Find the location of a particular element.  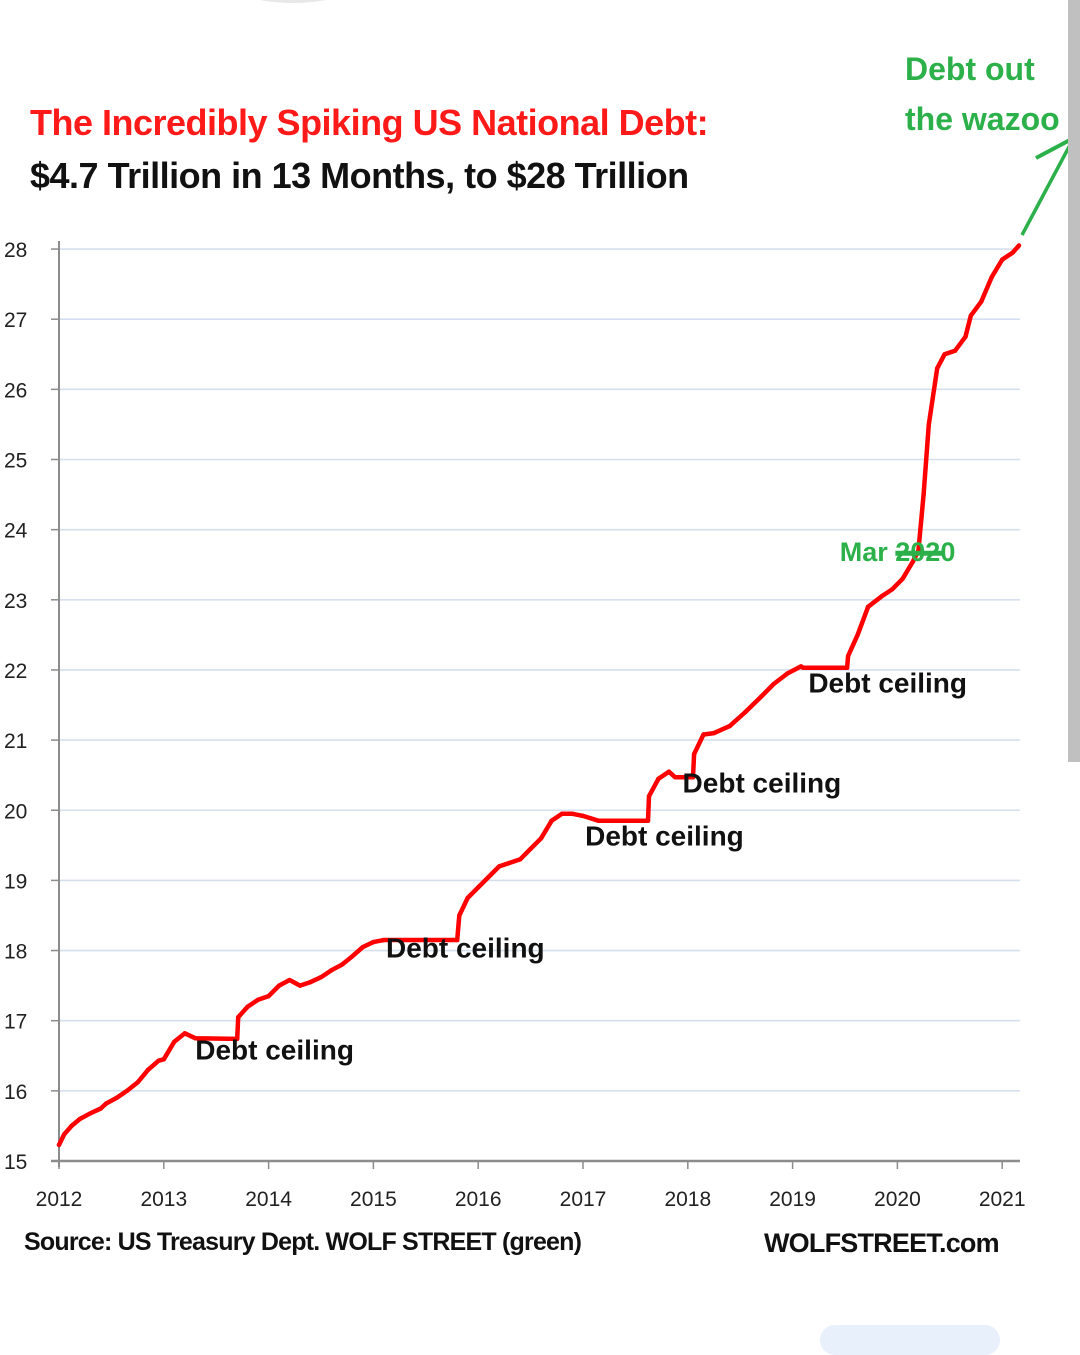

x-tick-label: 2014 is located at coordinates (268, 1199).